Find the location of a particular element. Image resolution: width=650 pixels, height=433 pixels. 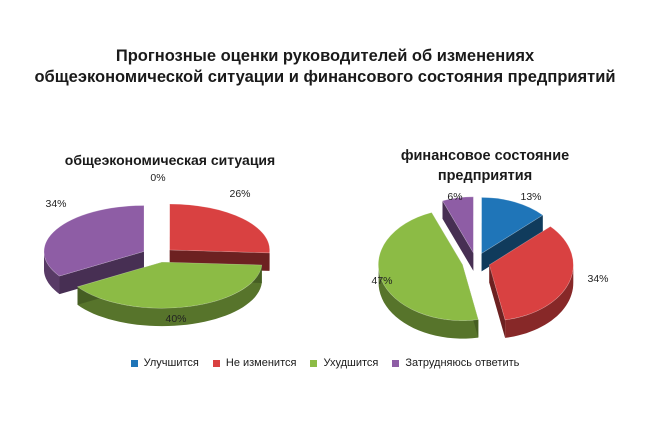

legend-item-worsen: Ухудшится is located at coordinates (344, 363).